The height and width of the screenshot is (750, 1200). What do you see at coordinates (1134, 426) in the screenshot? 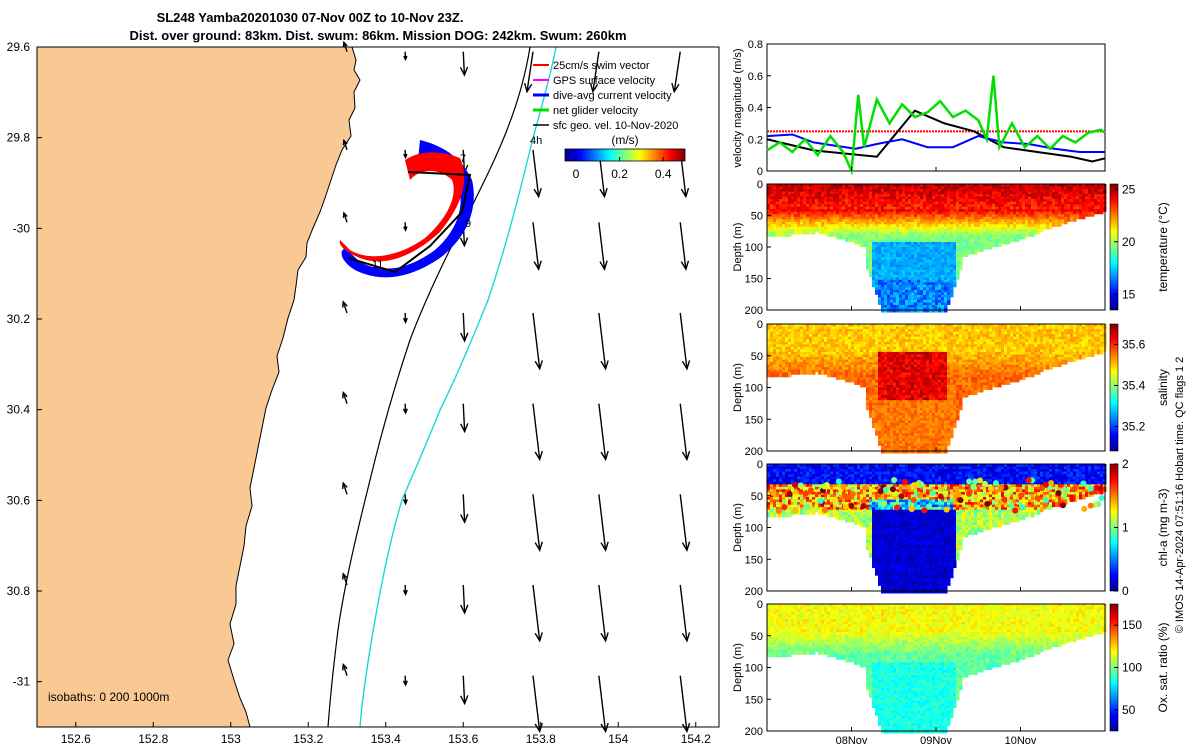
I see `section-colorbar-tick-label: 35.2` at bounding box center [1134, 426].